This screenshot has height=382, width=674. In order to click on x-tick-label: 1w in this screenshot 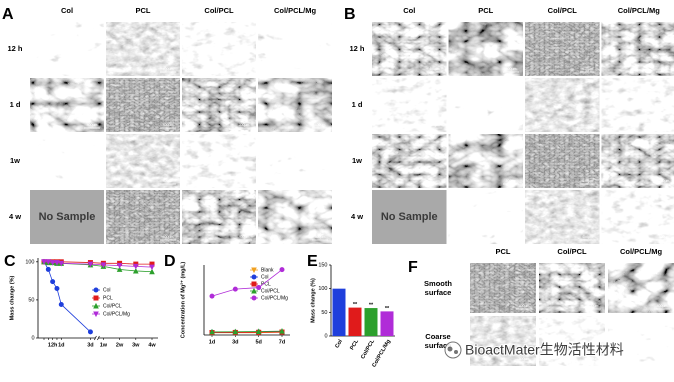, I will do `click(104, 345)`.